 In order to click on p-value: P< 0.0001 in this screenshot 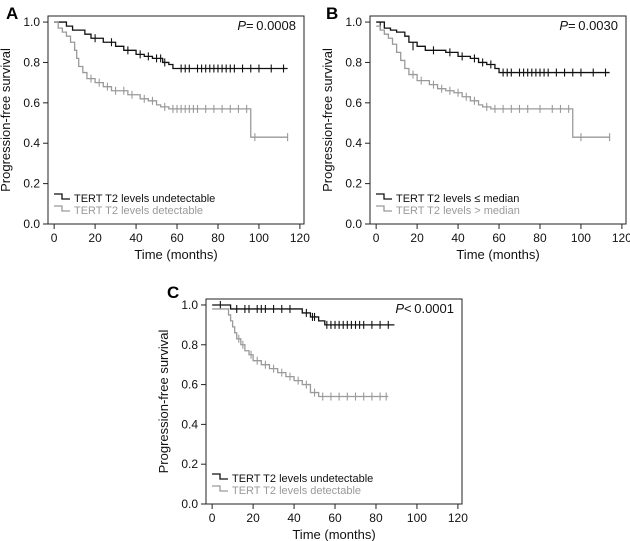, I will do `click(424, 308)`.